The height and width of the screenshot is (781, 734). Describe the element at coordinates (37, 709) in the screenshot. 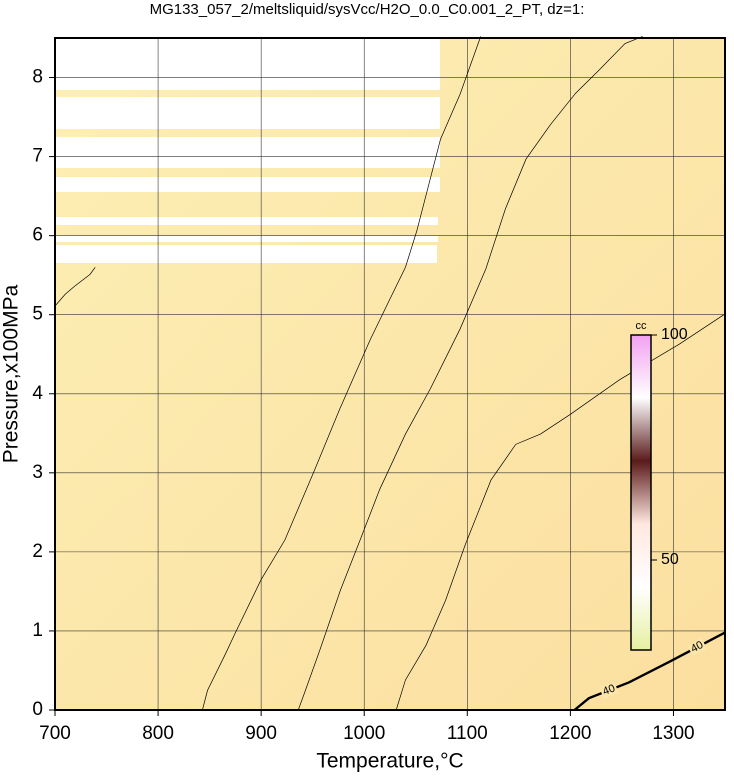

I see `y-tick-label: 0` at that location.